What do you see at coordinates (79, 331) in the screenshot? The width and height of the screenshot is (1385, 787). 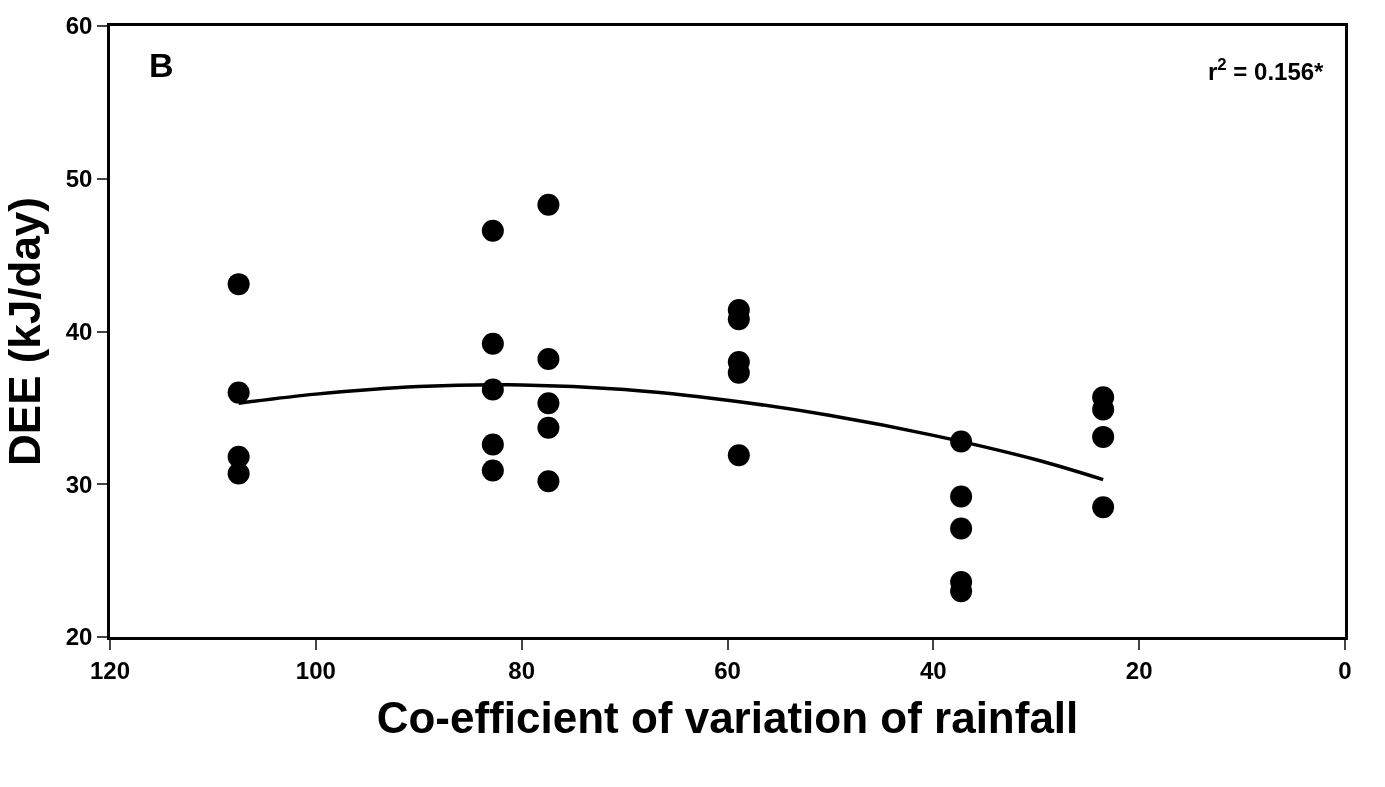 I see `y-tick-label: 40` at bounding box center [79, 331].